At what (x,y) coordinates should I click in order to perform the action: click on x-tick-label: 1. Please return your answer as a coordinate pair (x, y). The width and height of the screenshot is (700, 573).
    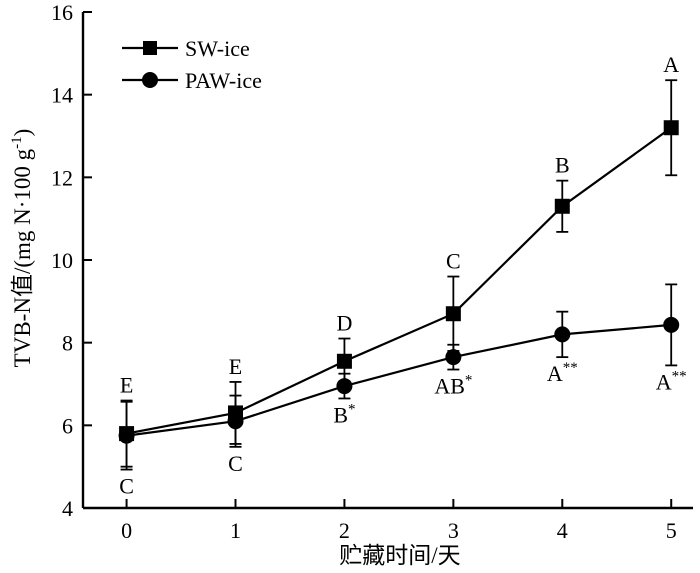
    Looking at the image, I should click on (235, 530).